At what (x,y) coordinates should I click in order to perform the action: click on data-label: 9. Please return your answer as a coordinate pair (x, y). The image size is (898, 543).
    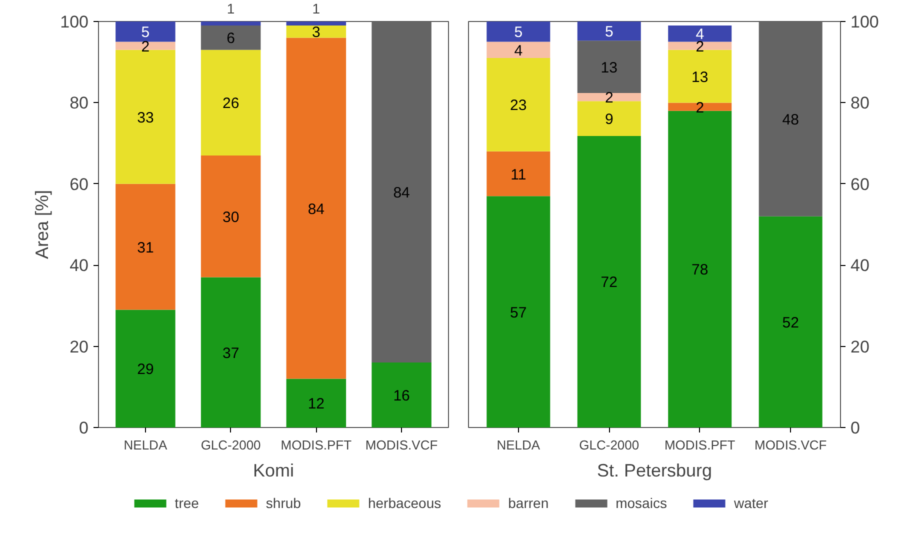
    Looking at the image, I should click on (609, 119).